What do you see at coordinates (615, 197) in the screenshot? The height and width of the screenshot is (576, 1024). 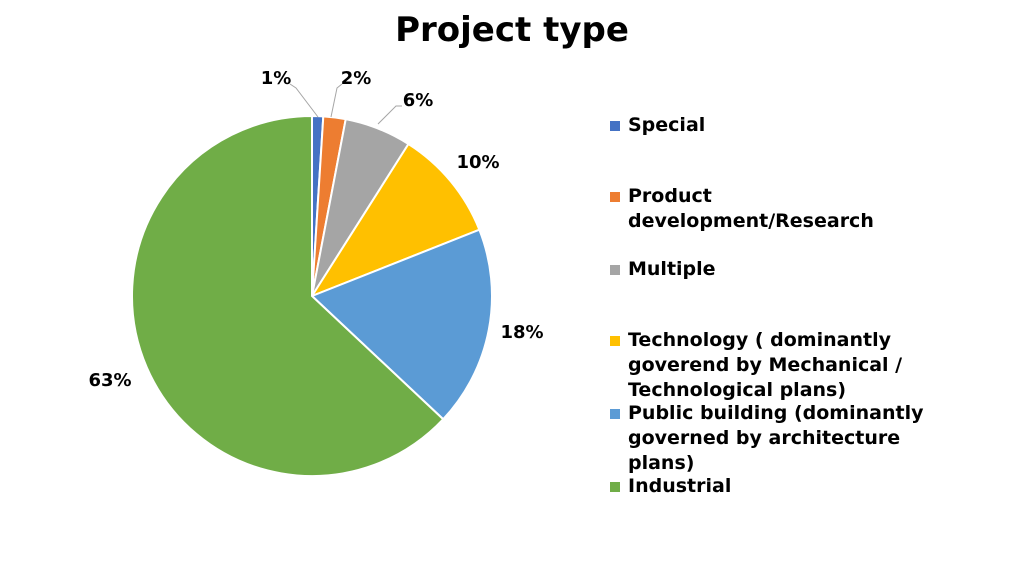 I see `legend-swatch-product-development` at bounding box center [615, 197].